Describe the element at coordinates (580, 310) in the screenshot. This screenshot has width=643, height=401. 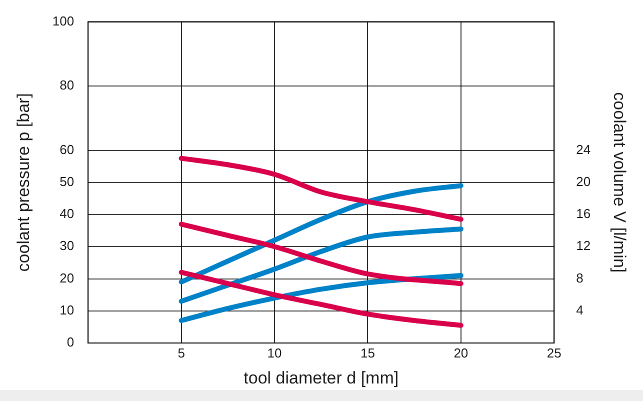
I see `y2-tick-label: 4` at that location.